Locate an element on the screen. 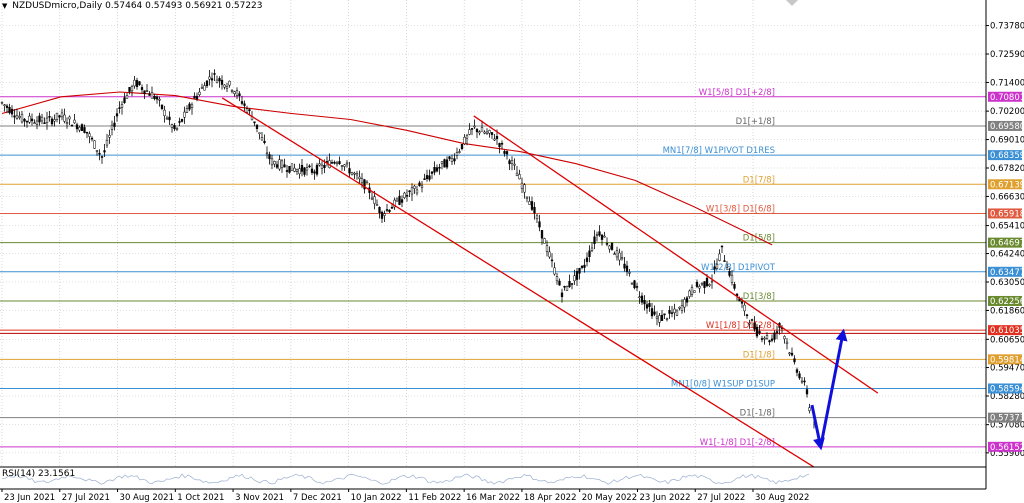  price-tag-label: 0.59814 is located at coordinates (1007, 360).